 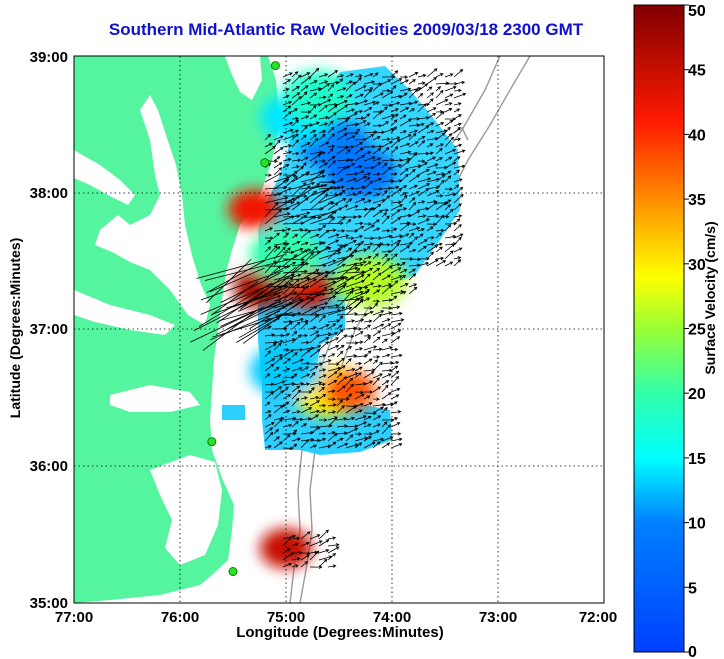 I want to click on radar-stations, so click(x=243, y=319).